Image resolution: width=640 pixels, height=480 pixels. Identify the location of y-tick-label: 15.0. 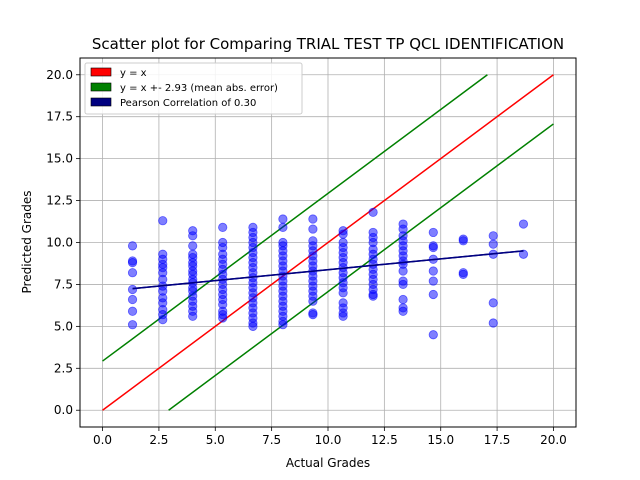
(59, 159).